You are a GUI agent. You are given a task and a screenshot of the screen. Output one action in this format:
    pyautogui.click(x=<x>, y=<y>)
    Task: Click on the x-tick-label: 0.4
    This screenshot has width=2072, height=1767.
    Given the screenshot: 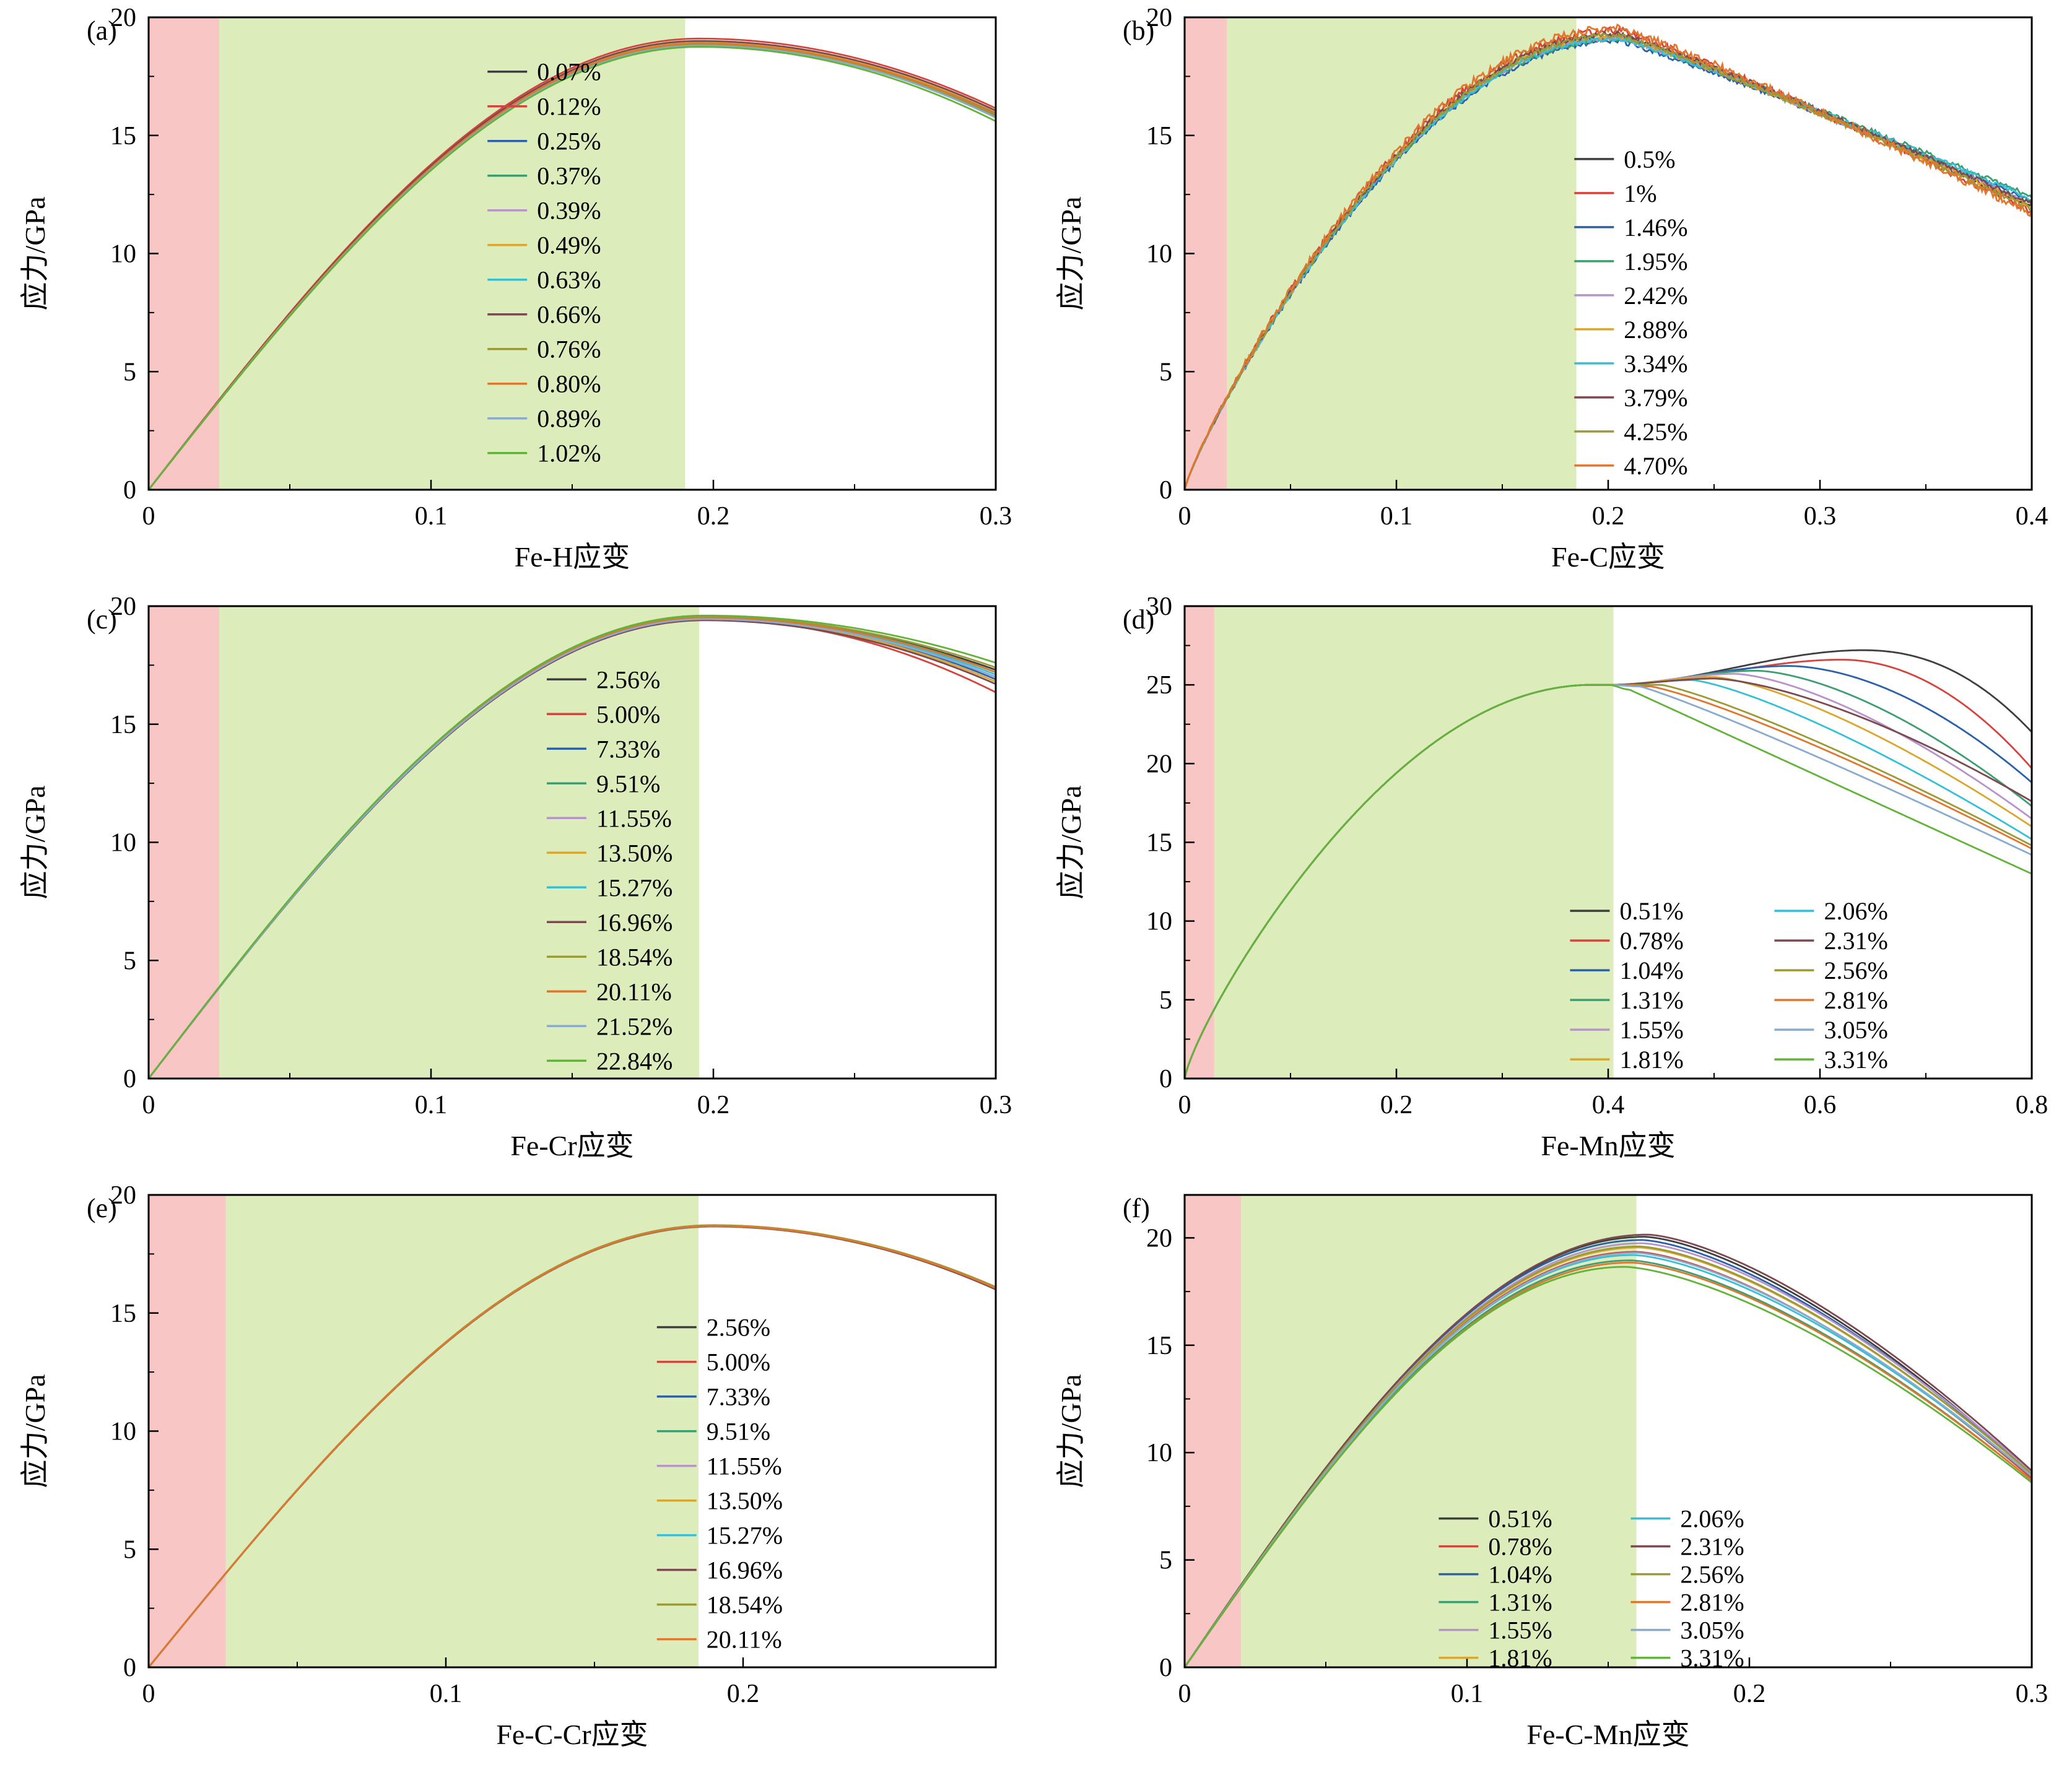 What is the action you would take?
    pyautogui.click(x=2032, y=516)
    